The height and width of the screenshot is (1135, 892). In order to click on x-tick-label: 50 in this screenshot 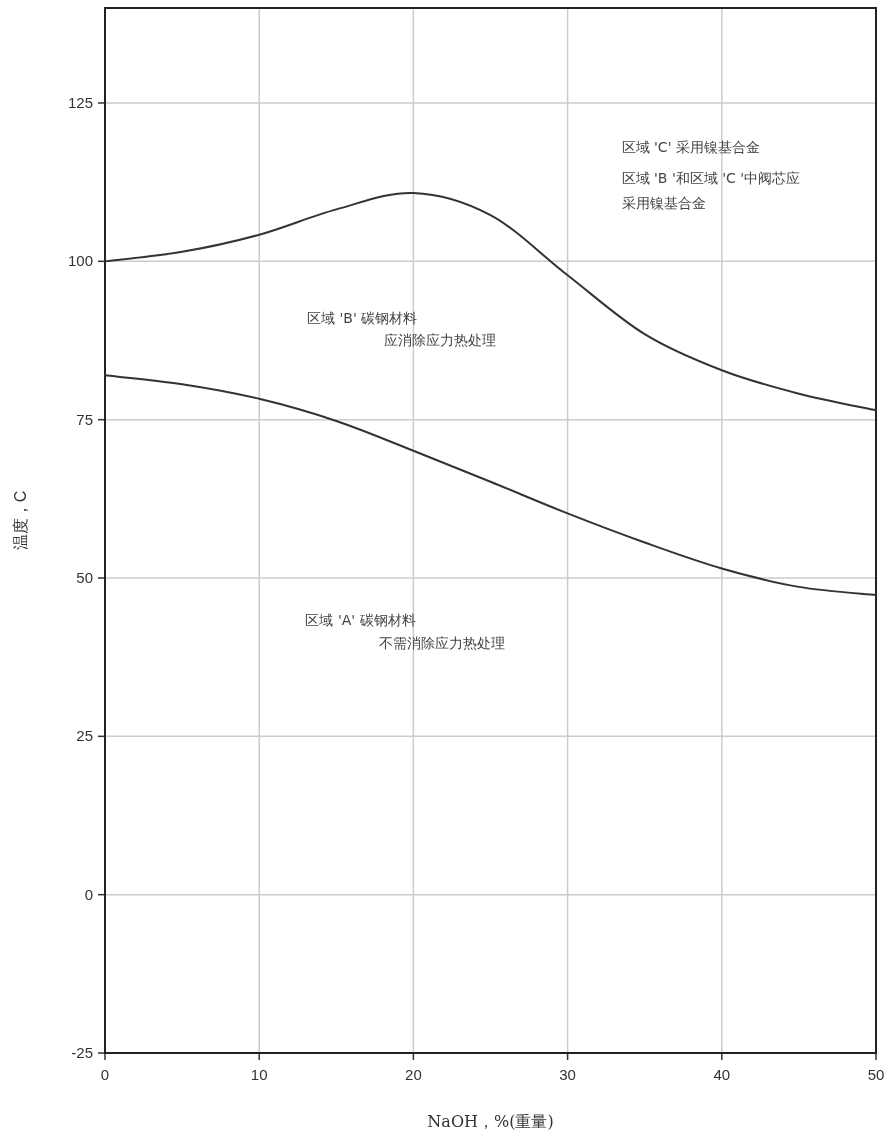, I will do `click(876, 1074)`.